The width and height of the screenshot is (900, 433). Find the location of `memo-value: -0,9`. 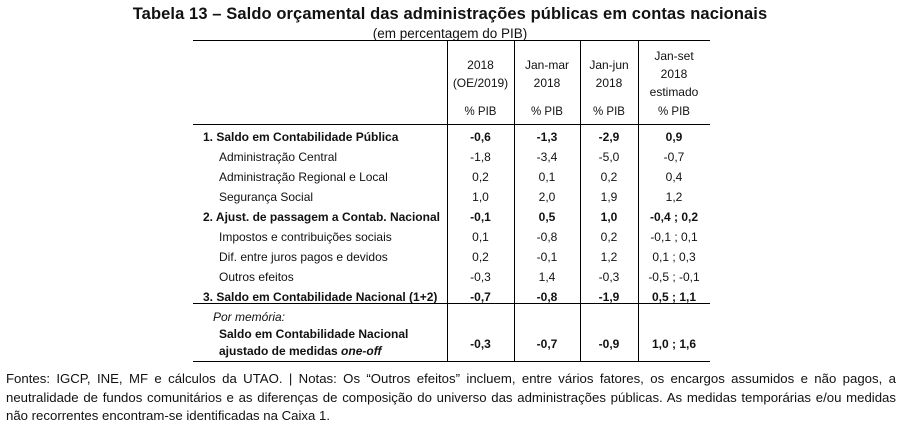

memo-value: -0,9 is located at coordinates (609, 344).